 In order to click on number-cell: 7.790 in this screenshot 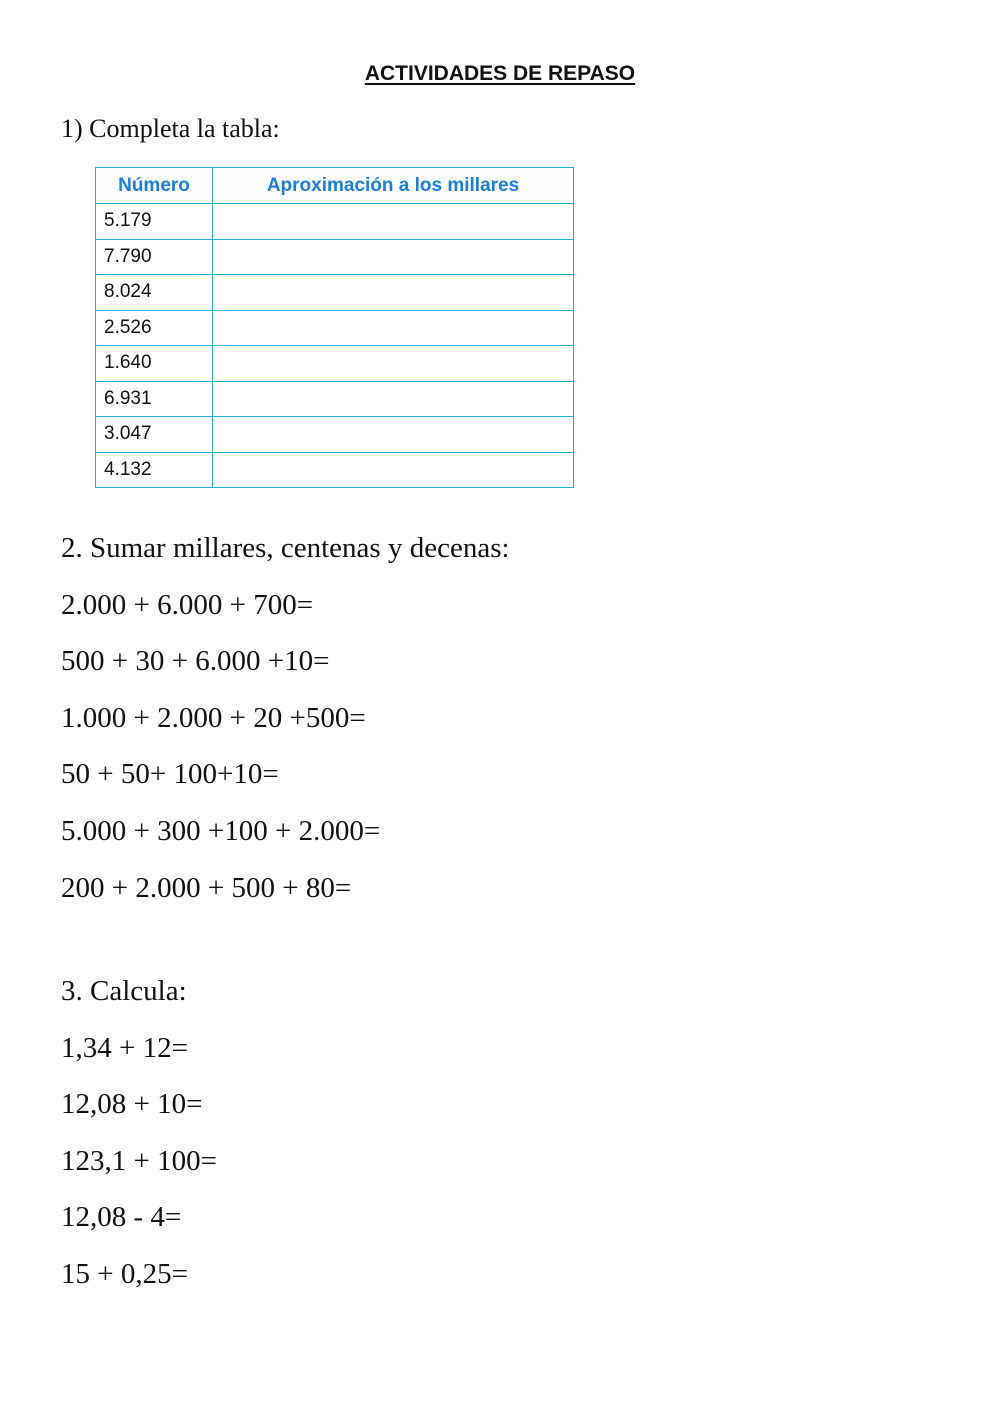, I will do `click(154, 256)`.